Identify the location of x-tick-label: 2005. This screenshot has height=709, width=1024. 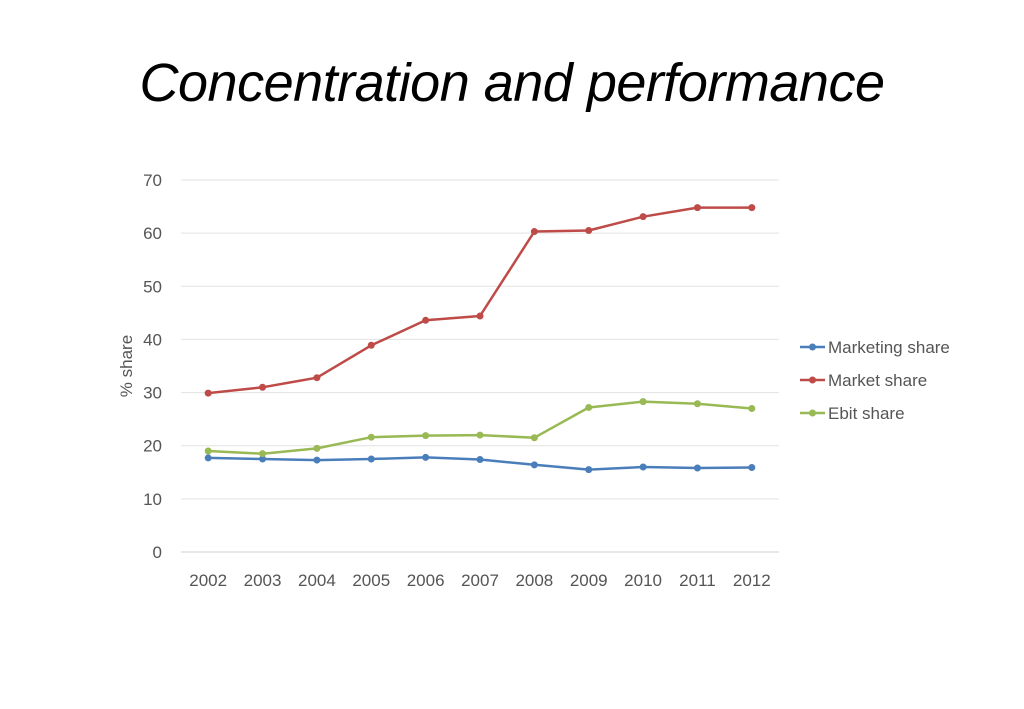
(371, 580).